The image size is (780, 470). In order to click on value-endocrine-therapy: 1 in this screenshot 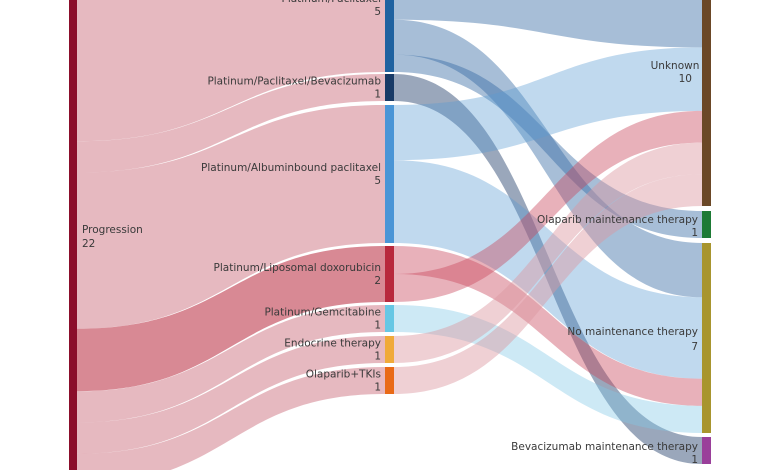, I will do `click(377, 357)`.